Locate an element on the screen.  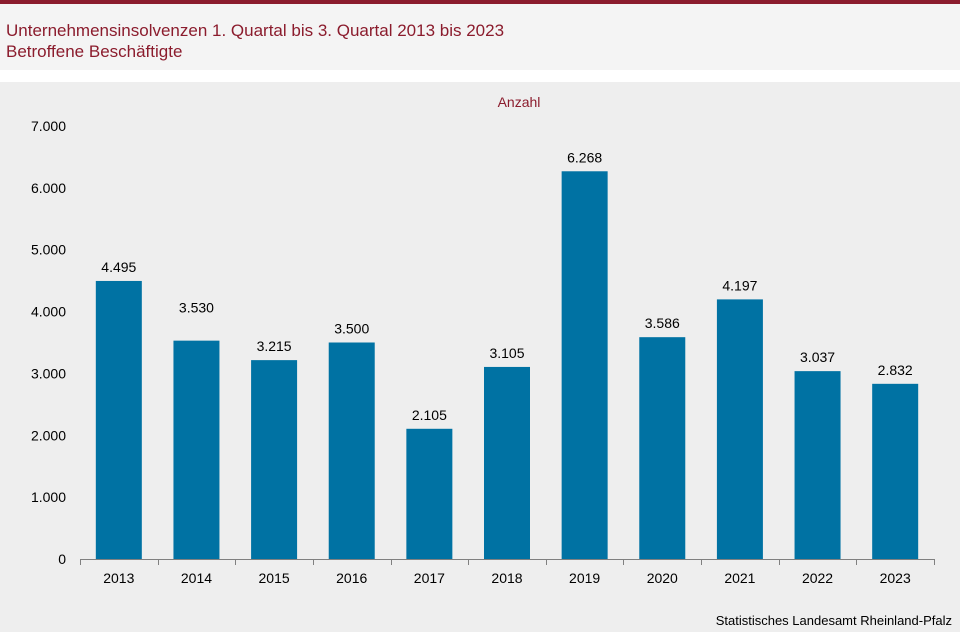
x-tick-label: 2013 is located at coordinates (118, 578).